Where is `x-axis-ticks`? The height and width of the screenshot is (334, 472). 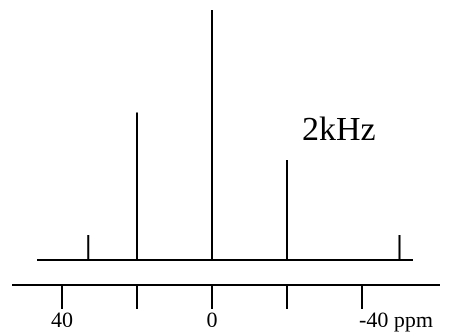 x-axis-ticks is located at coordinates (212, 297).